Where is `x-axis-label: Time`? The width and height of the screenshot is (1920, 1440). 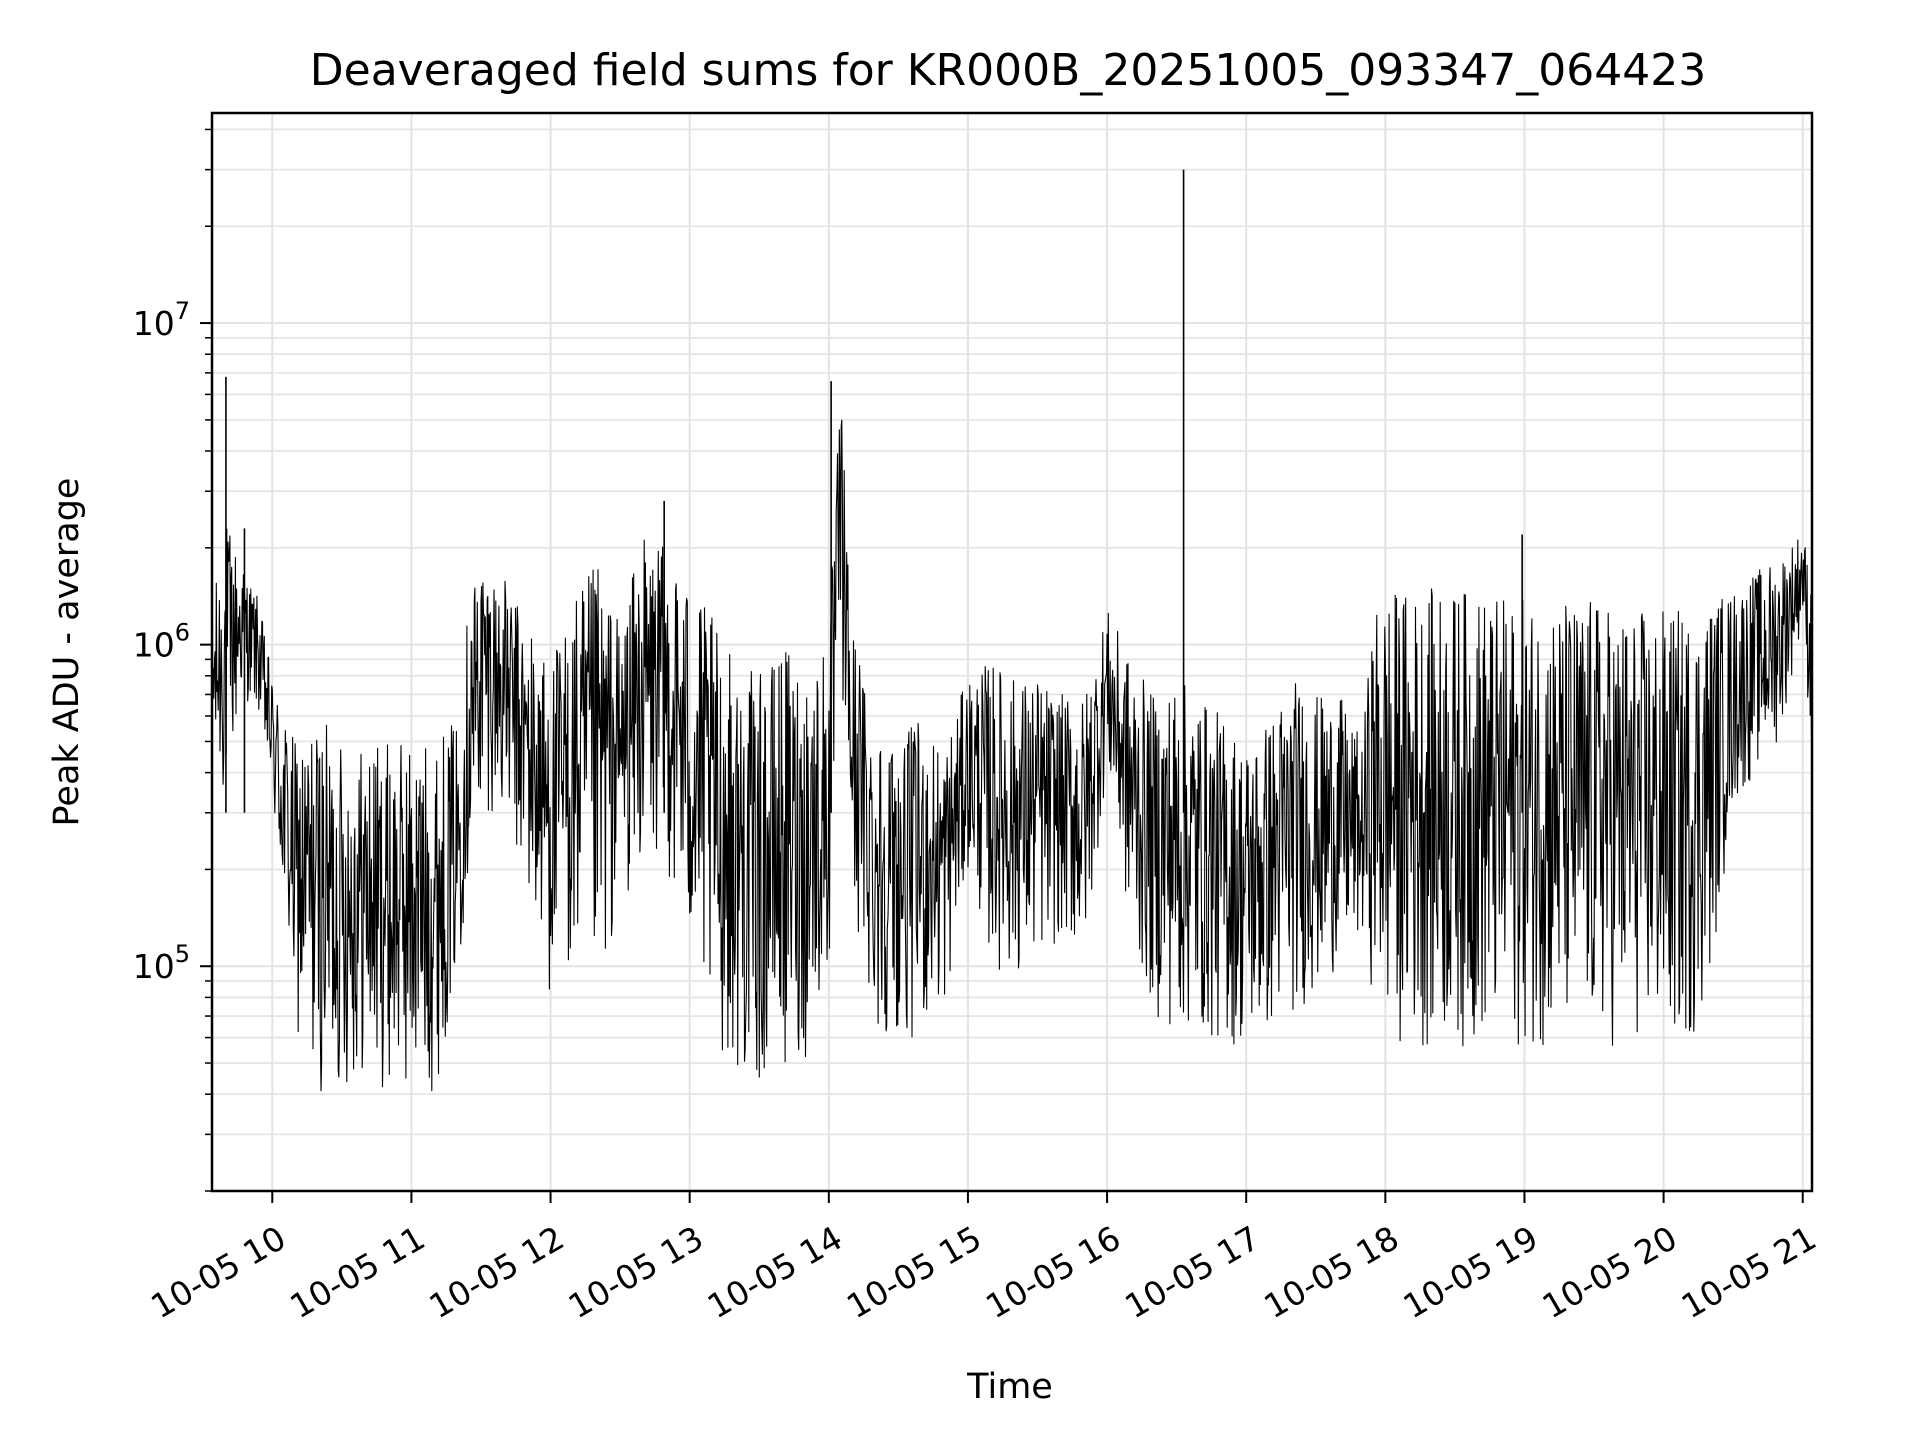
x-axis-label: Time is located at coordinates (1009, 1387).